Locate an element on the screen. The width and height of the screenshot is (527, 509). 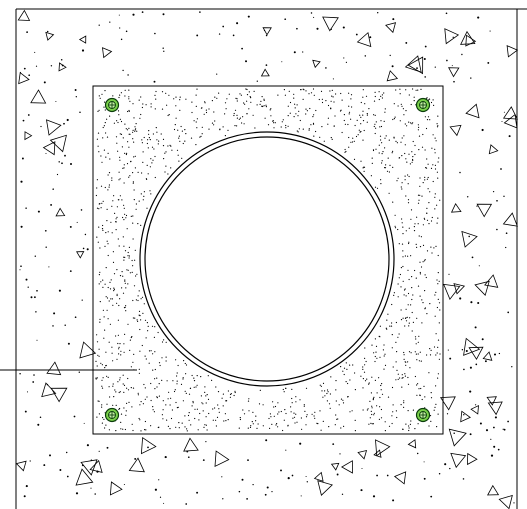
anchor-bottom-left is located at coordinates (112, 415).